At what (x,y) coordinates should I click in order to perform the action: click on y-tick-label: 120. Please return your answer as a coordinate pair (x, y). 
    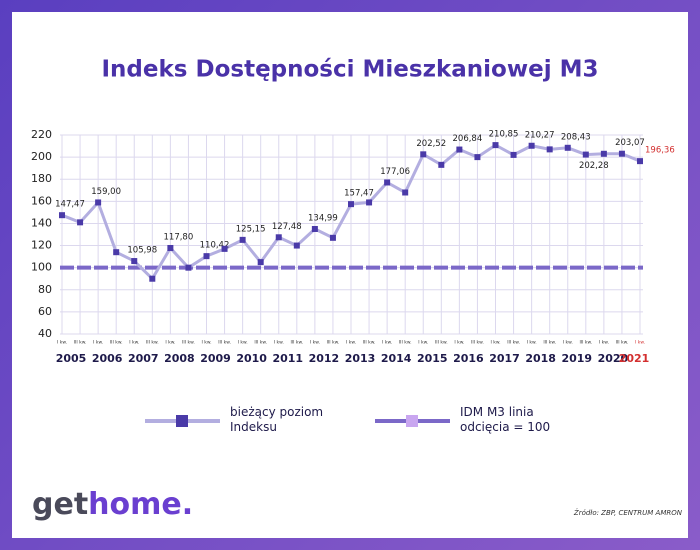
    Looking at the image, I should click on (41, 245).